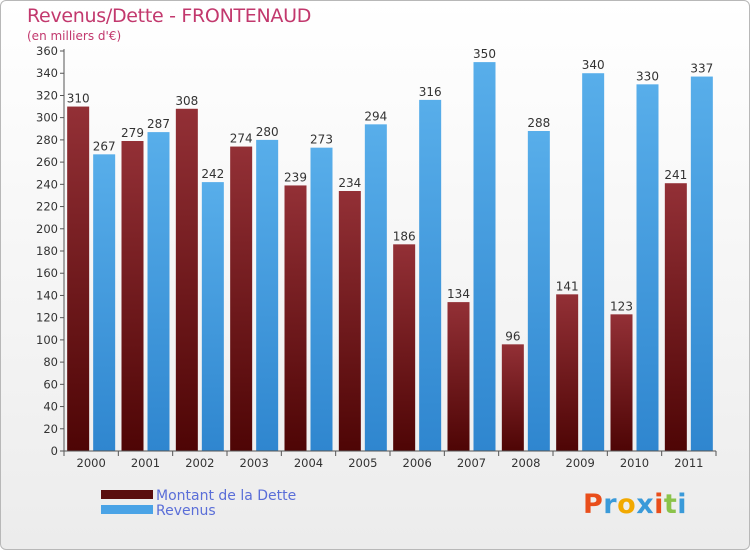 The image size is (750, 550). What do you see at coordinates (47, 318) in the screenshot?
I see `y-tick-label-120: 120` at bounding box center [47, 318].